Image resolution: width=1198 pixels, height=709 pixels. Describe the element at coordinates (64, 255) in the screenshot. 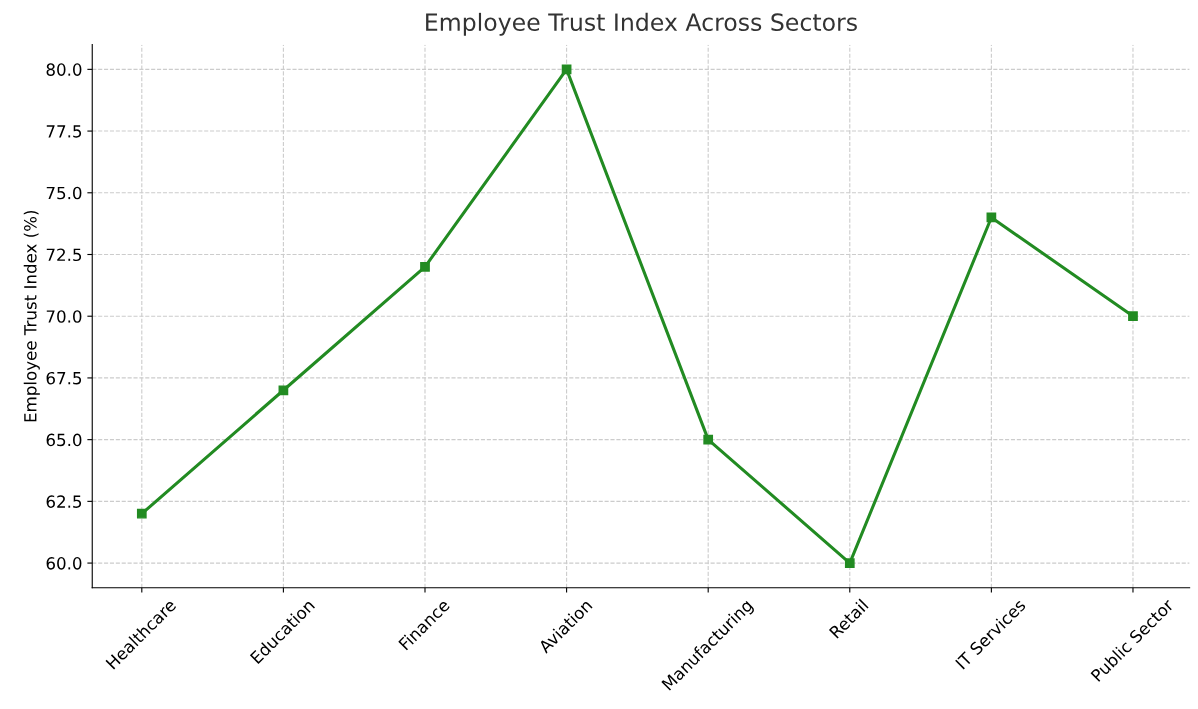

I see `y-tick-label: 72.5` at that location.